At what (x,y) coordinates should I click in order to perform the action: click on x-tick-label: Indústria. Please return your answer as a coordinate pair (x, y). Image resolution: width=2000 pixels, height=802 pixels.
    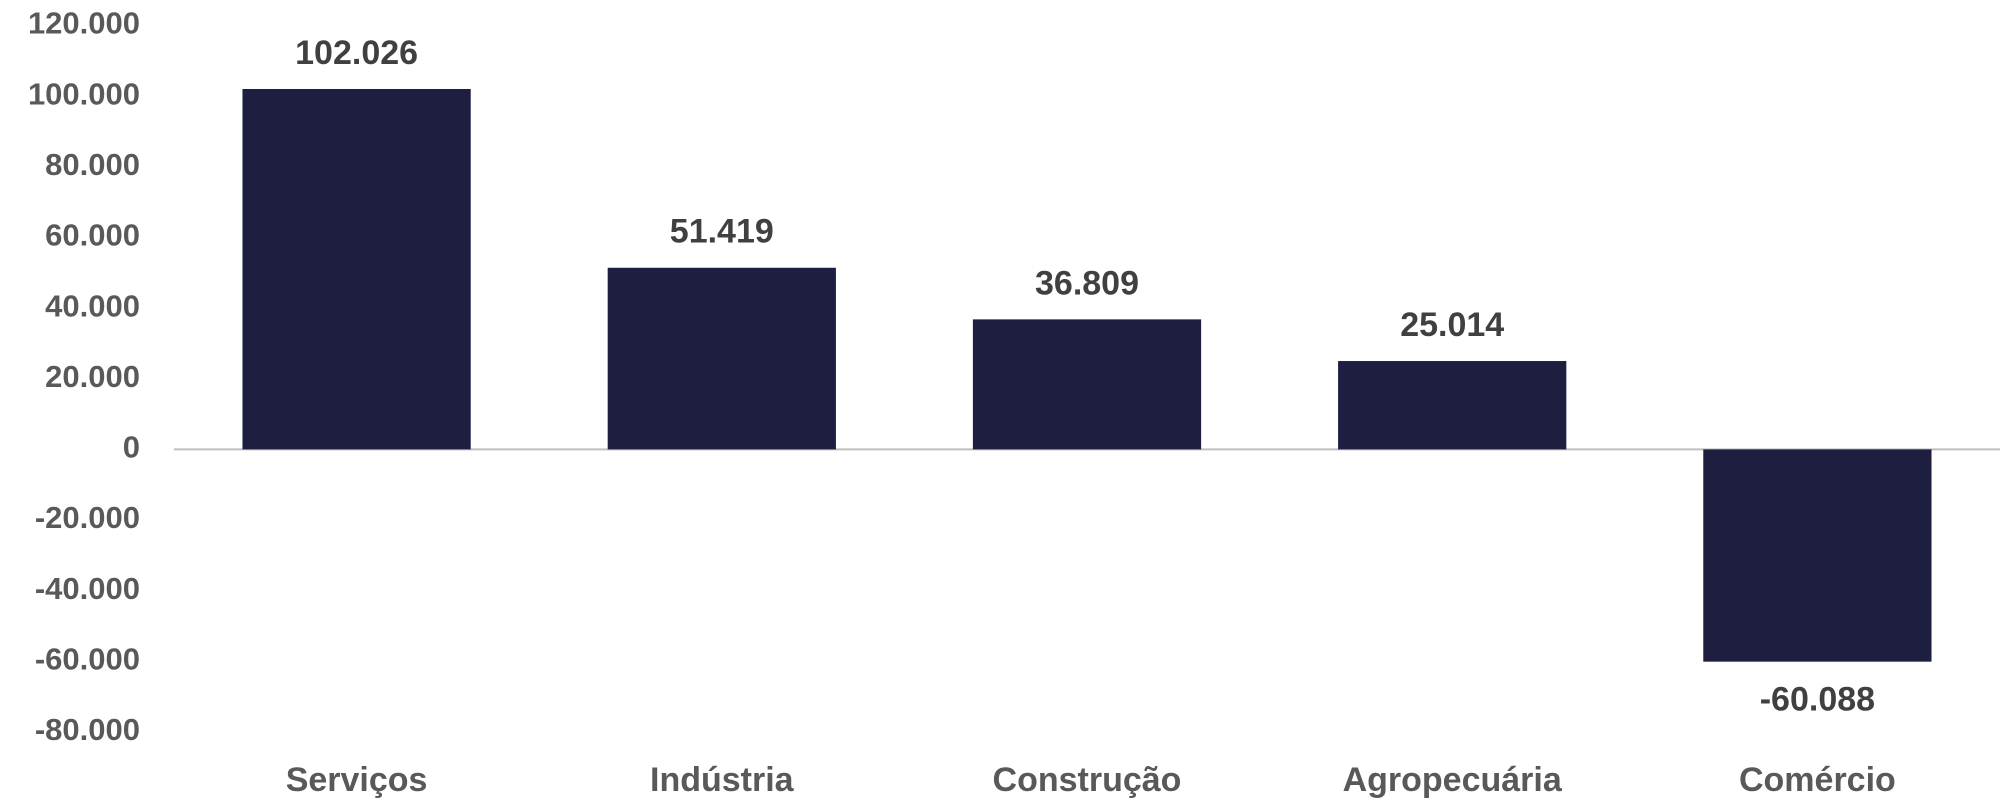
    Looking at the image, I should click on (722, 780).